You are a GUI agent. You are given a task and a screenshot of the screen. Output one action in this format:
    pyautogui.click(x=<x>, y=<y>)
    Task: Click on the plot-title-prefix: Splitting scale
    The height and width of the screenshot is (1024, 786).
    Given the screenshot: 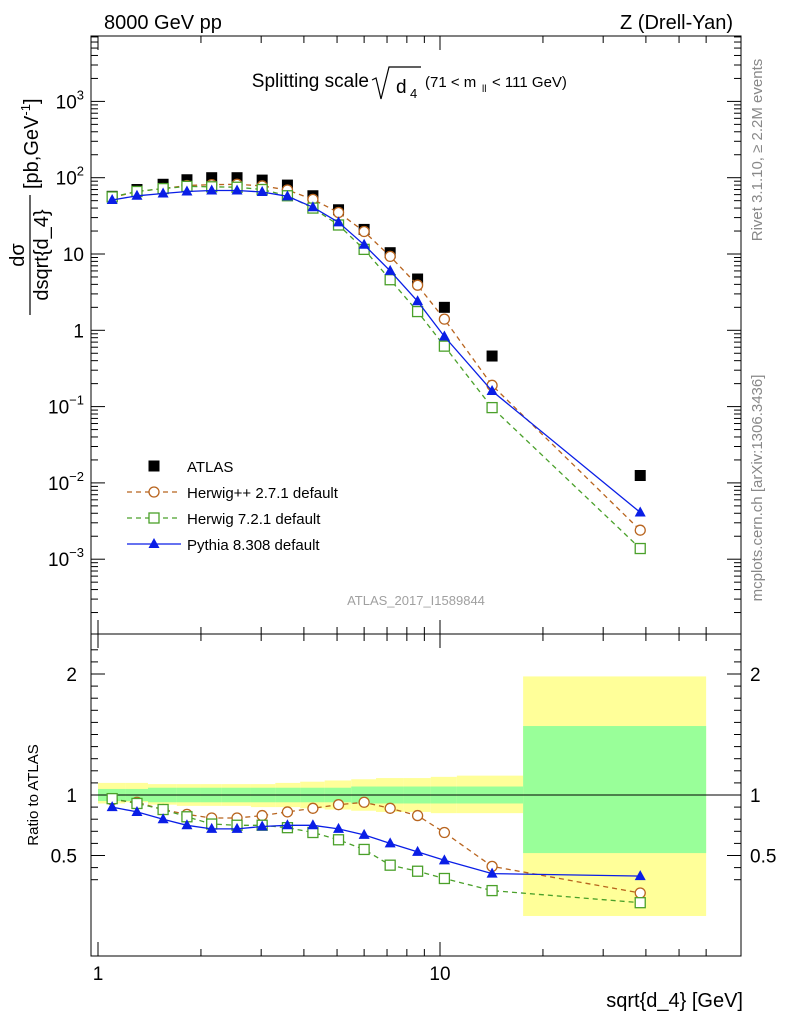 What is the action you would take?
    pyautogui.click(x=310, y=81)
    